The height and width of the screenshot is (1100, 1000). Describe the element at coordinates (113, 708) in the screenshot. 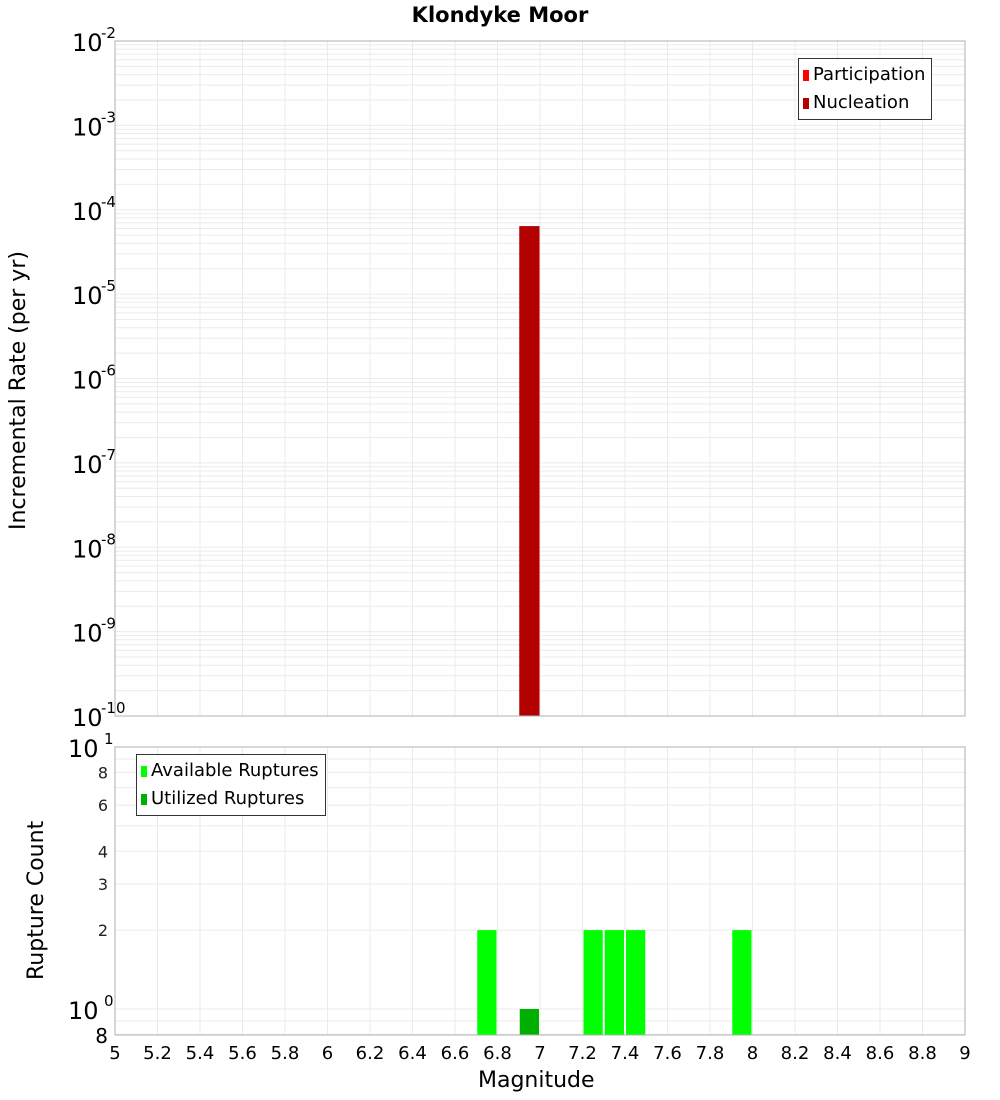

I see `svg-text: -10` at that location.